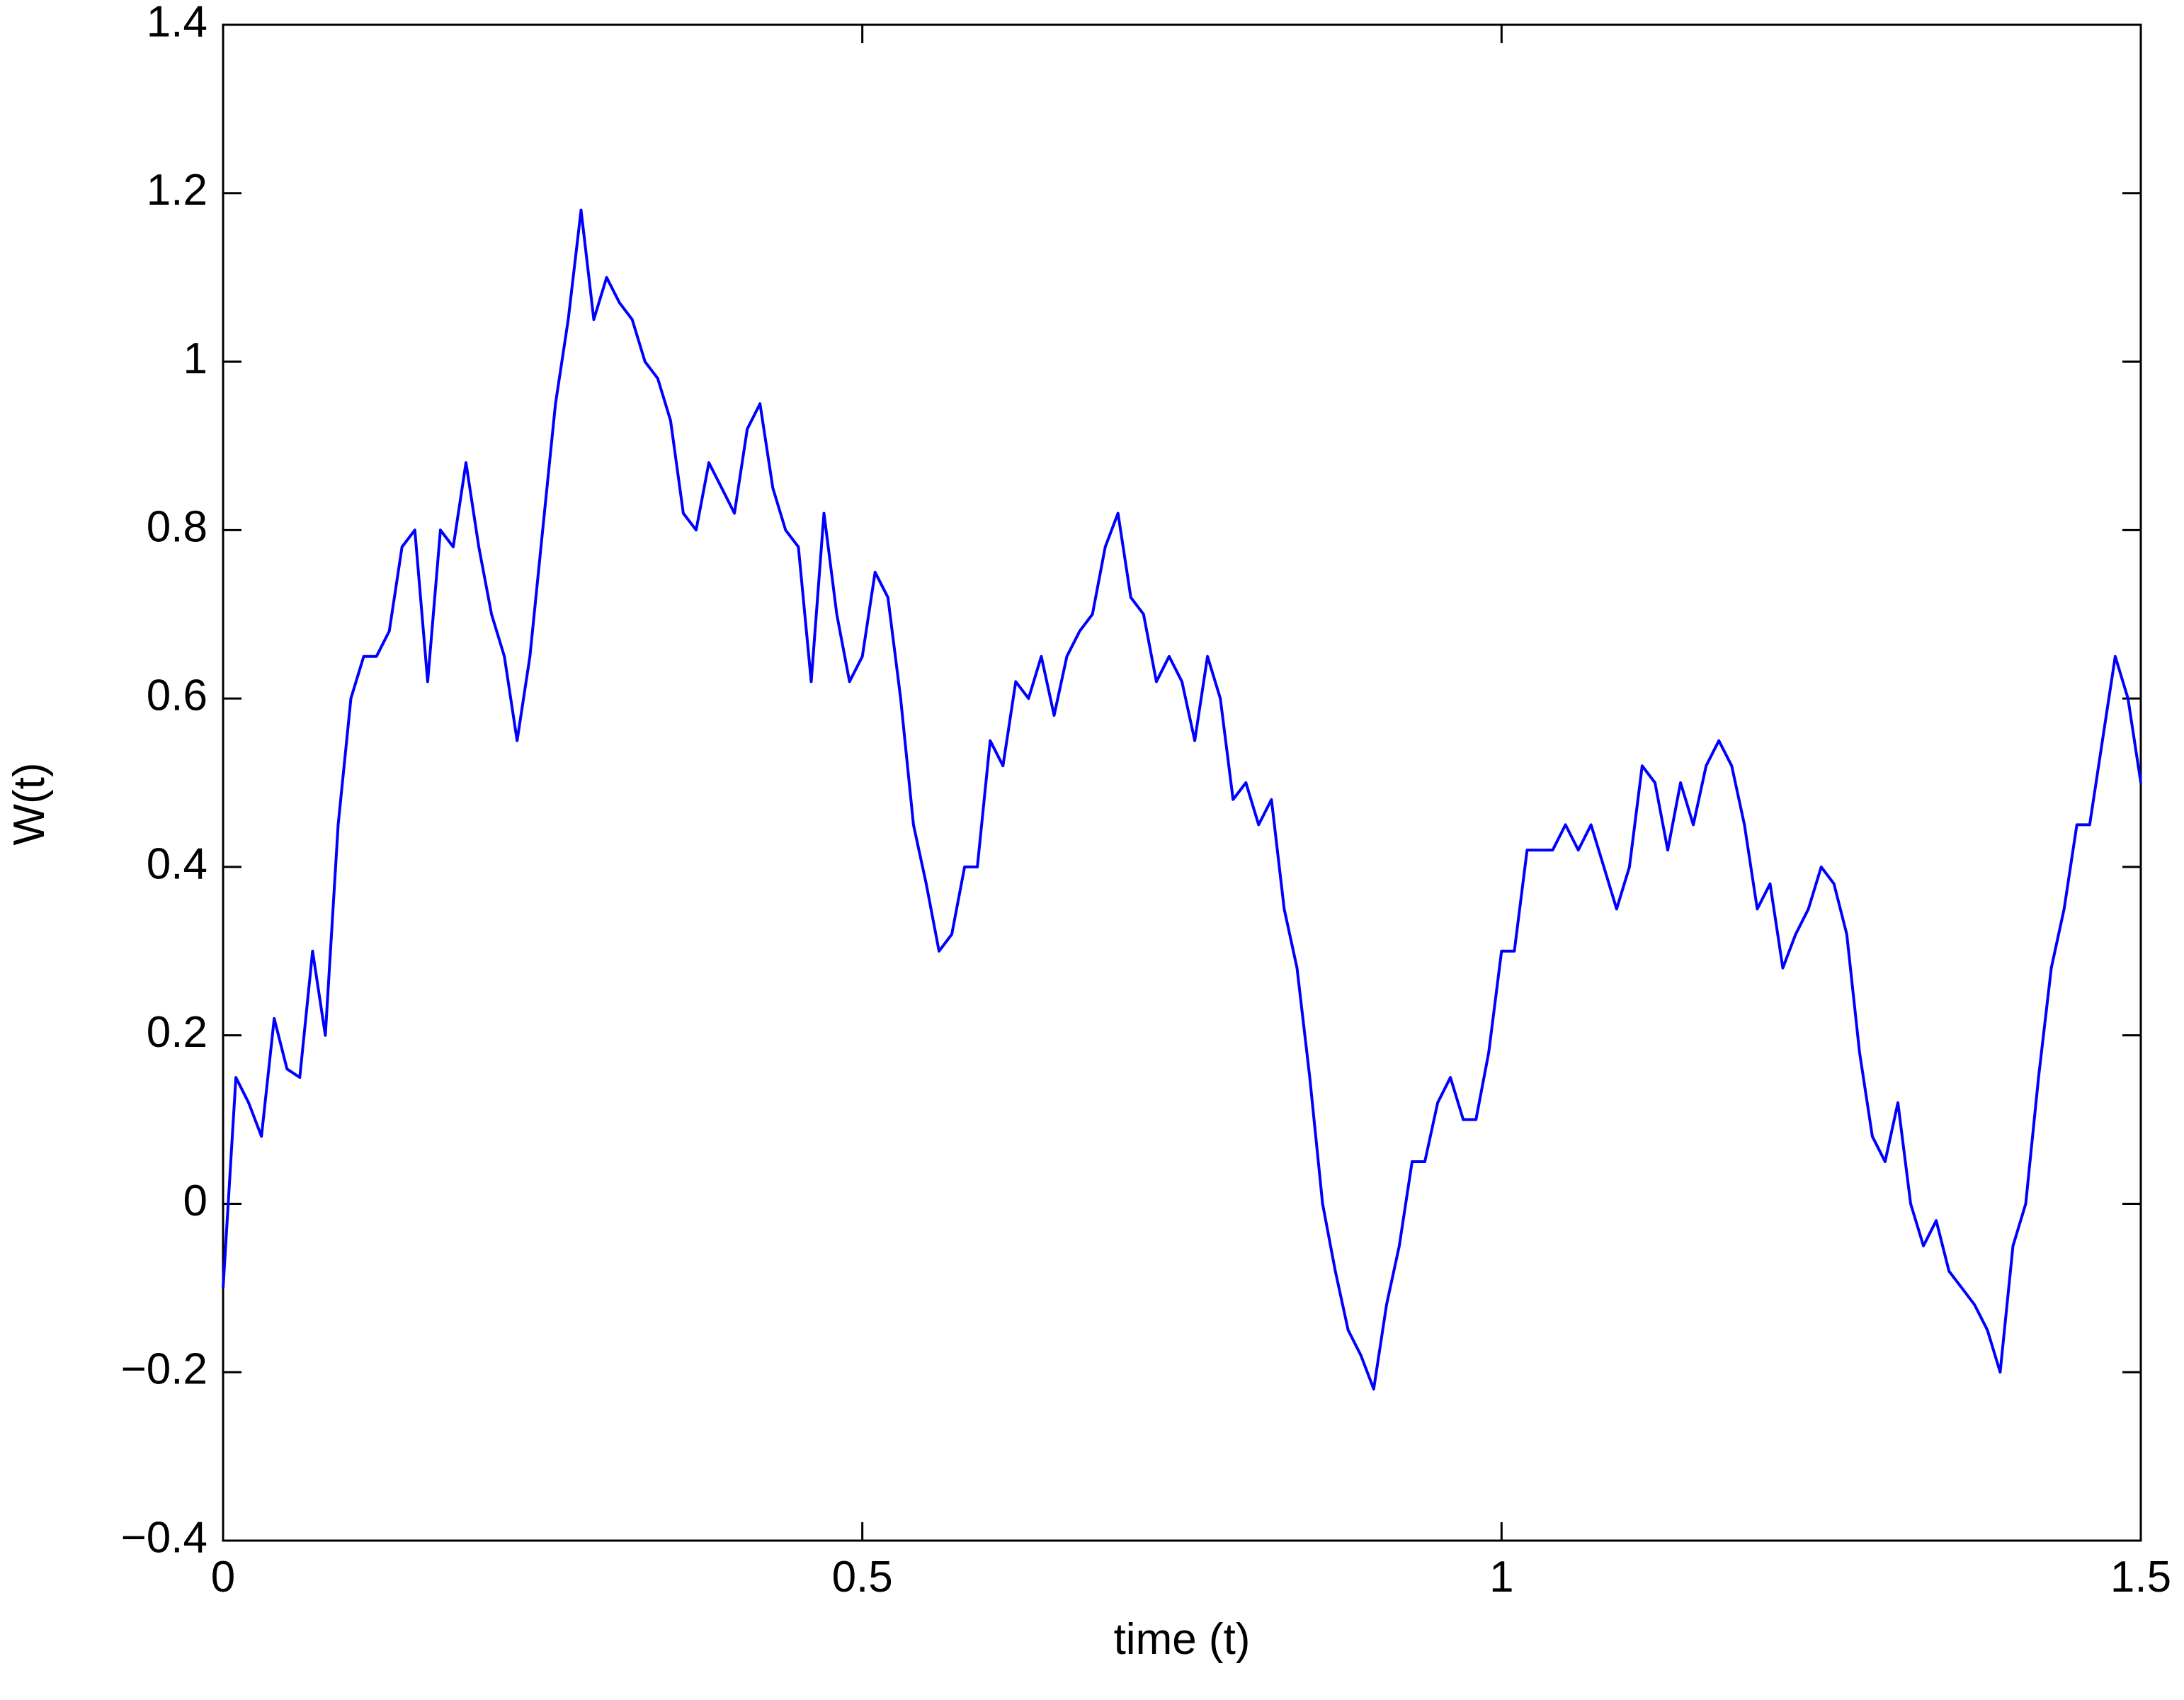 This screenshot has height=1700, width=2184. What do you see at coordinates (177, 190) in the screenshot?
I see `y-tick-label: 1.2` at bounding box center [177, 190].